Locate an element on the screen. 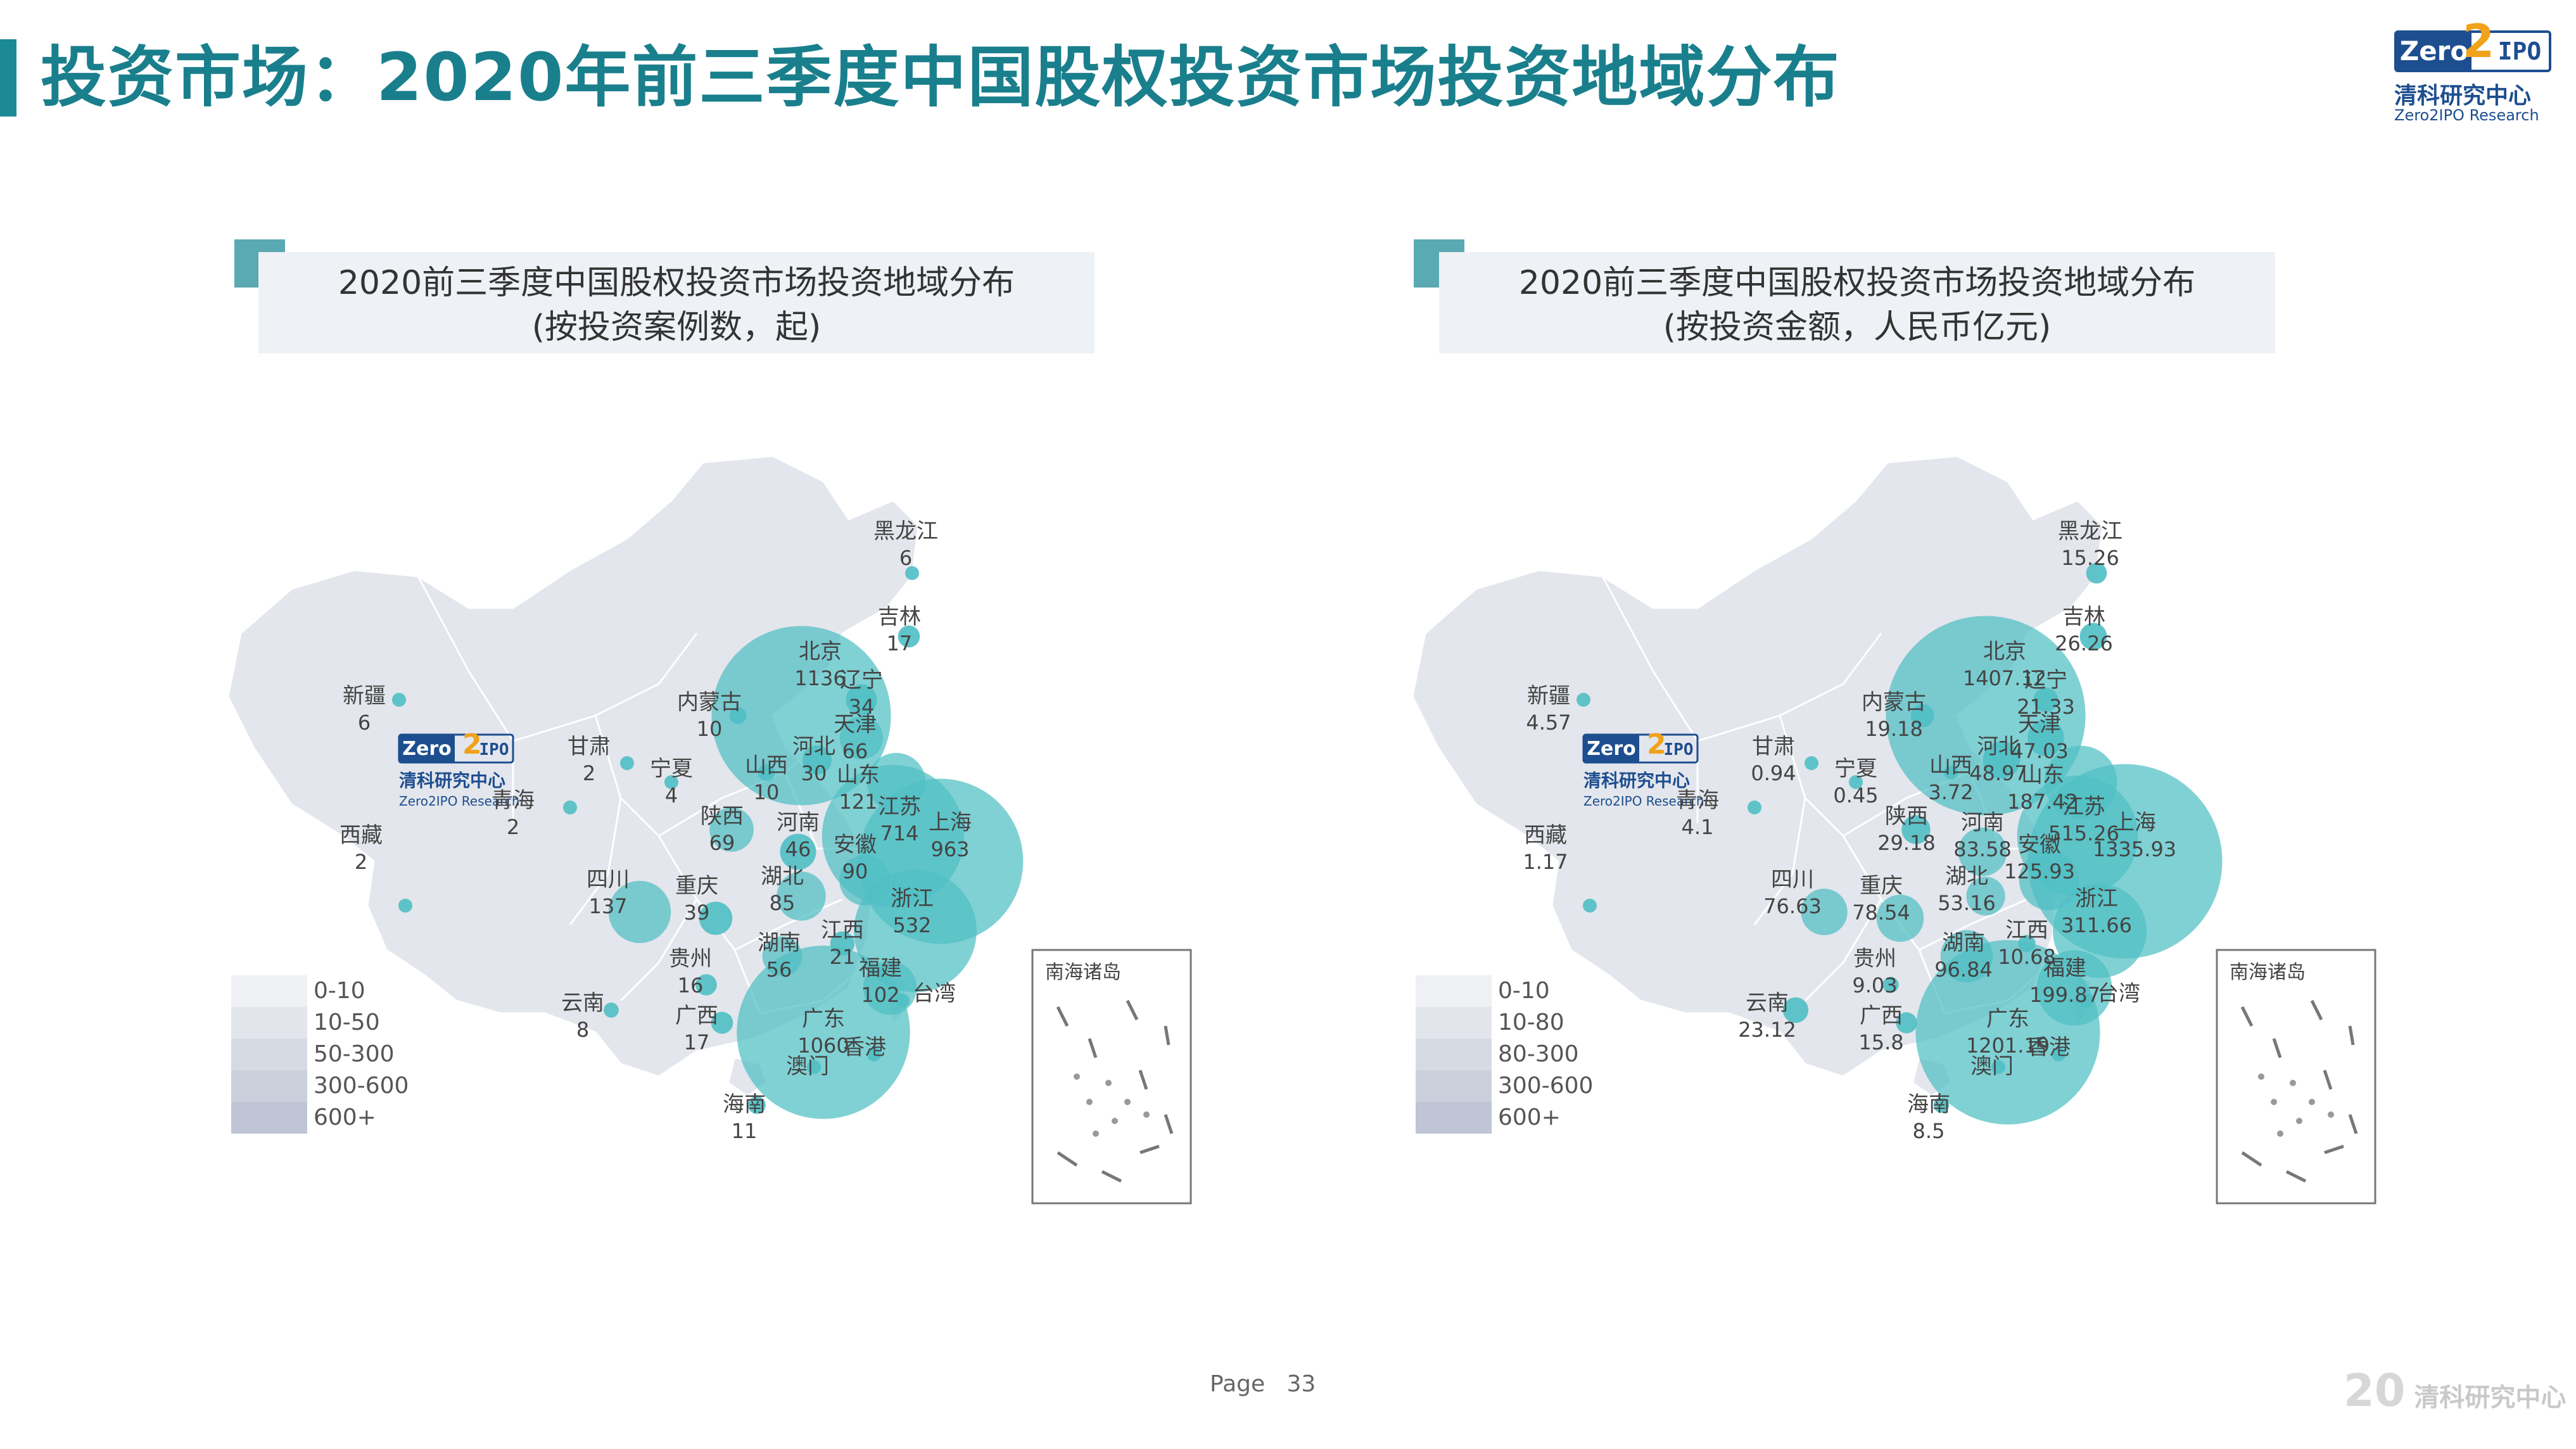  region-name-22: 浙江 is located at coordinates (912, 898).